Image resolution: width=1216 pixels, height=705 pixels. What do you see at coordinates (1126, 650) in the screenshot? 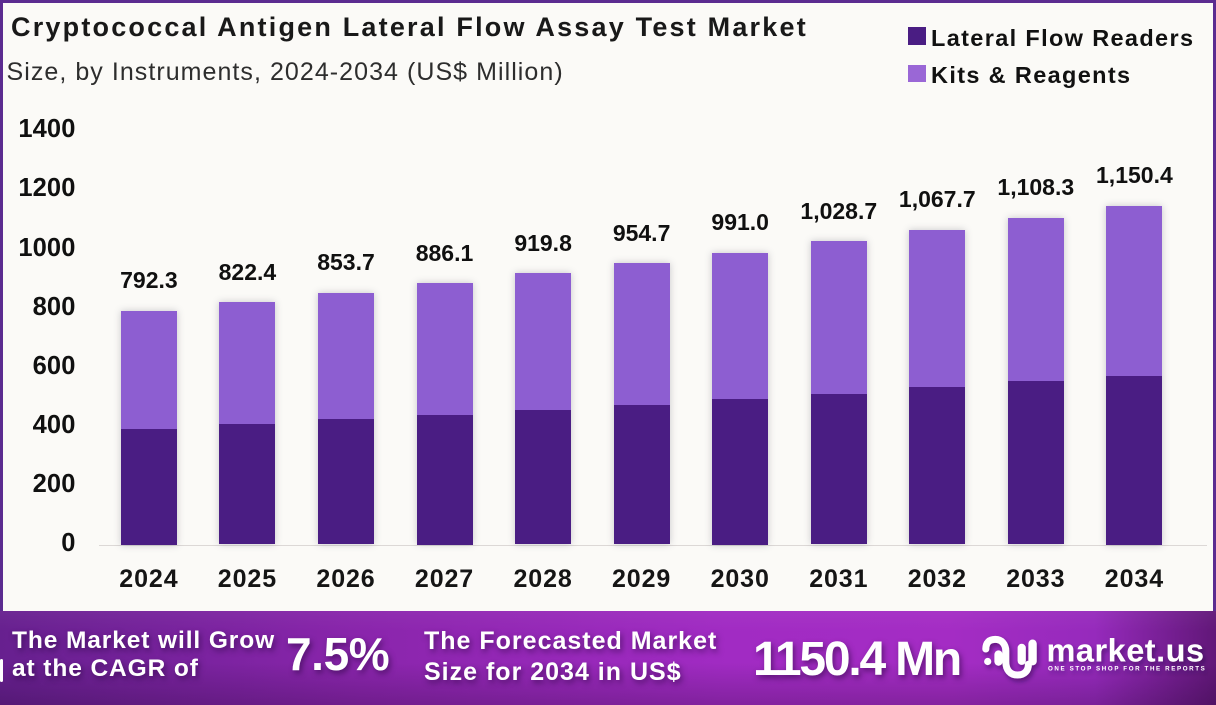
I see `svg-text: market.us` at bounding box center [1126, 650].